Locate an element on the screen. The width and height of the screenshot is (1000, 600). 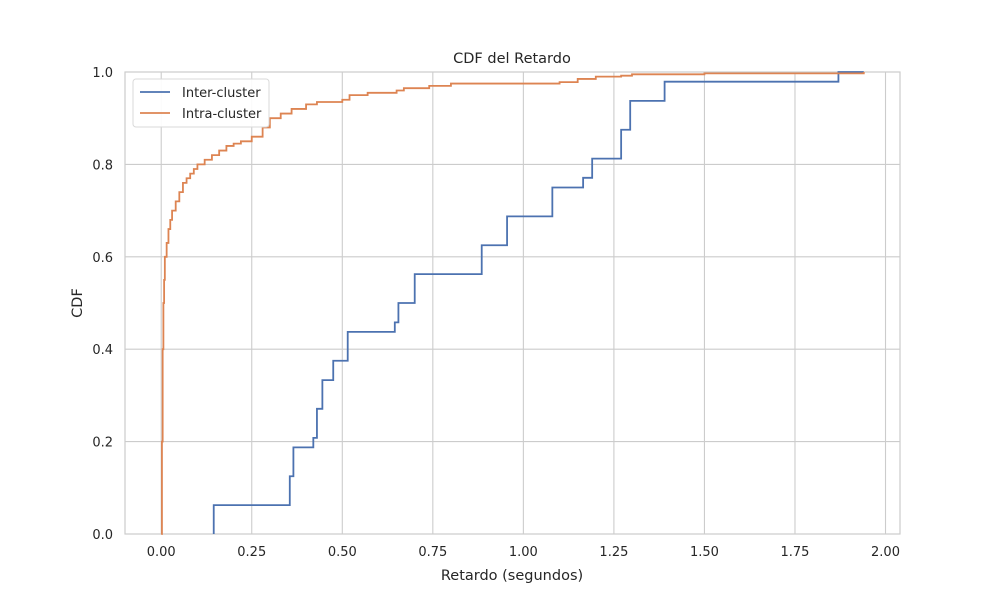
legend-label-inter-cluster: Inter-cluster is located at coordinates (221, 93).